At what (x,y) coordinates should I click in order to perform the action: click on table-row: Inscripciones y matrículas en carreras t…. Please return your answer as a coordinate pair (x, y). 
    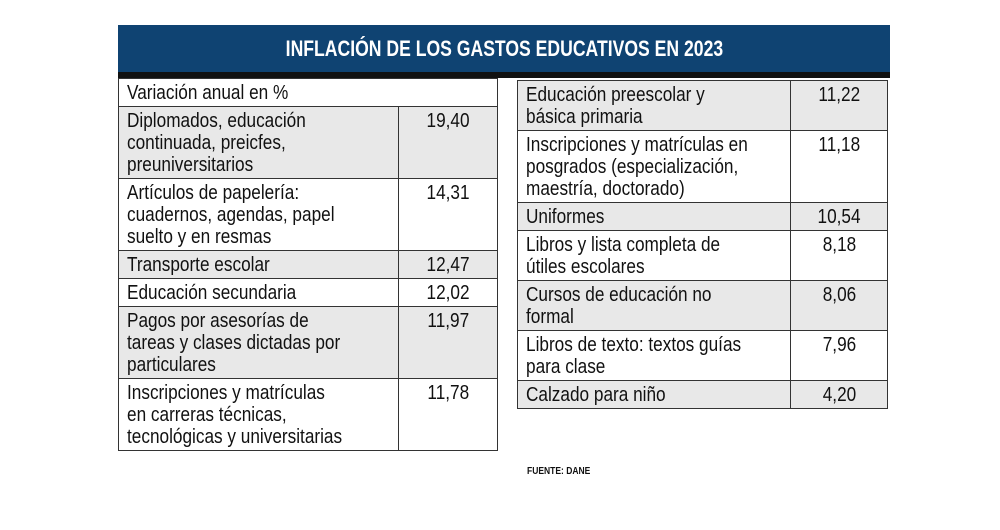
    Looking at the image, I should click on (308, 414).